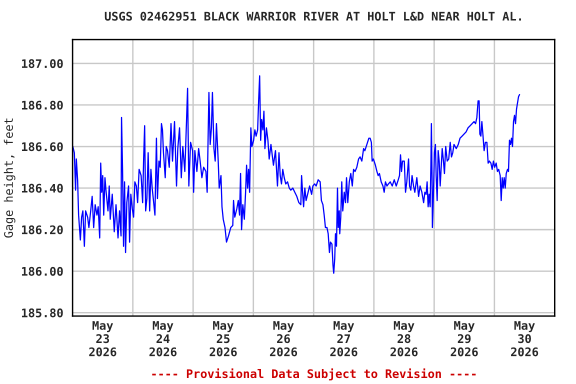 This screenshot has width=576, height=384. I want to click on x-tick-label: May 29 2026, so click(464, 338).